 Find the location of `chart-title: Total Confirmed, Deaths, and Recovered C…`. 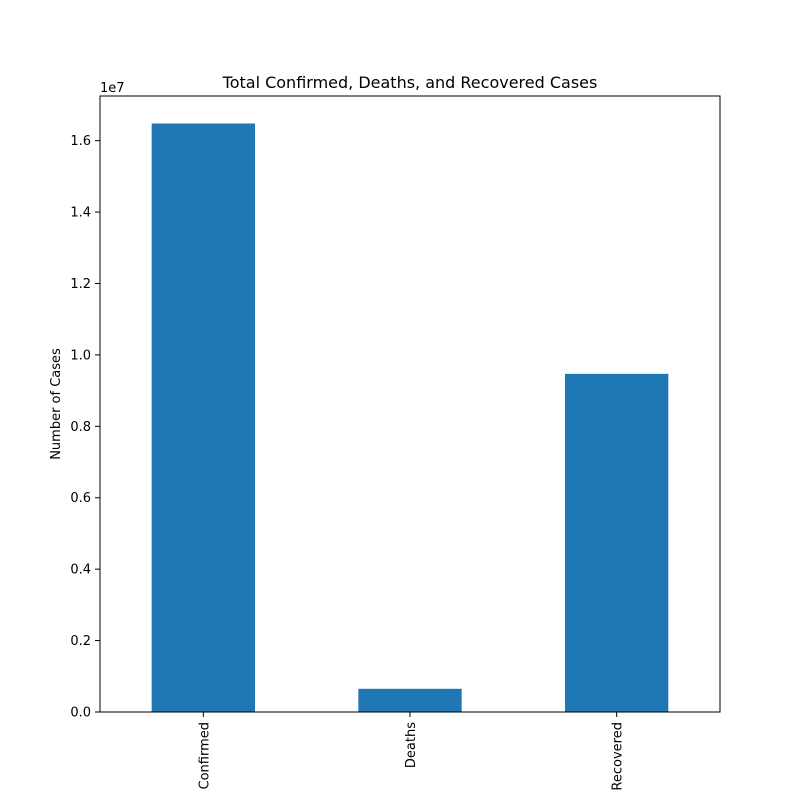

chart-title: Total Confirmed, Deaths, and Recovered C… is located at coordinates (410, 82).